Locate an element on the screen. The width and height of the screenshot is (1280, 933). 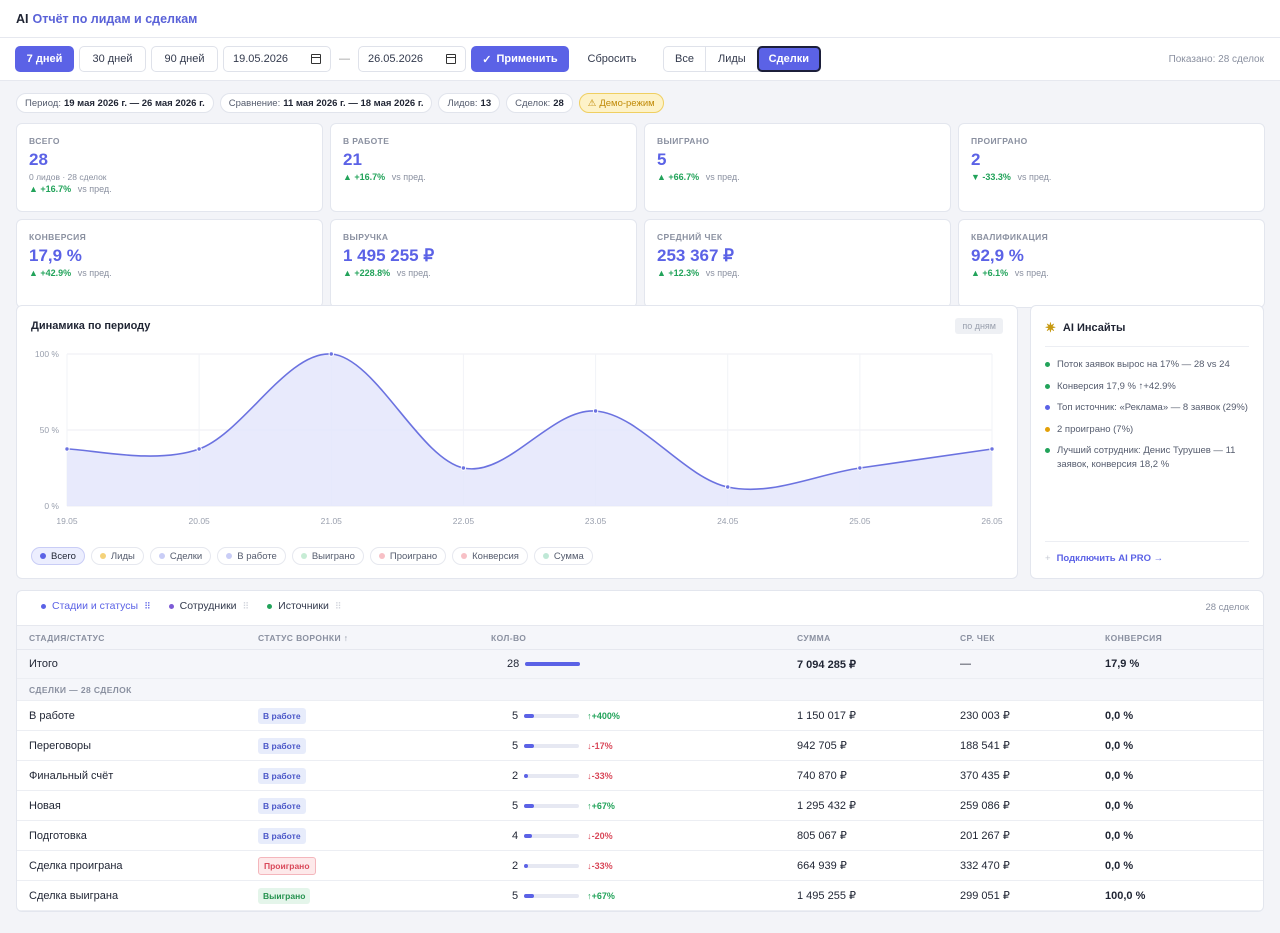
kpi-vs: vs пред. is located at coordinates (1031, 273).